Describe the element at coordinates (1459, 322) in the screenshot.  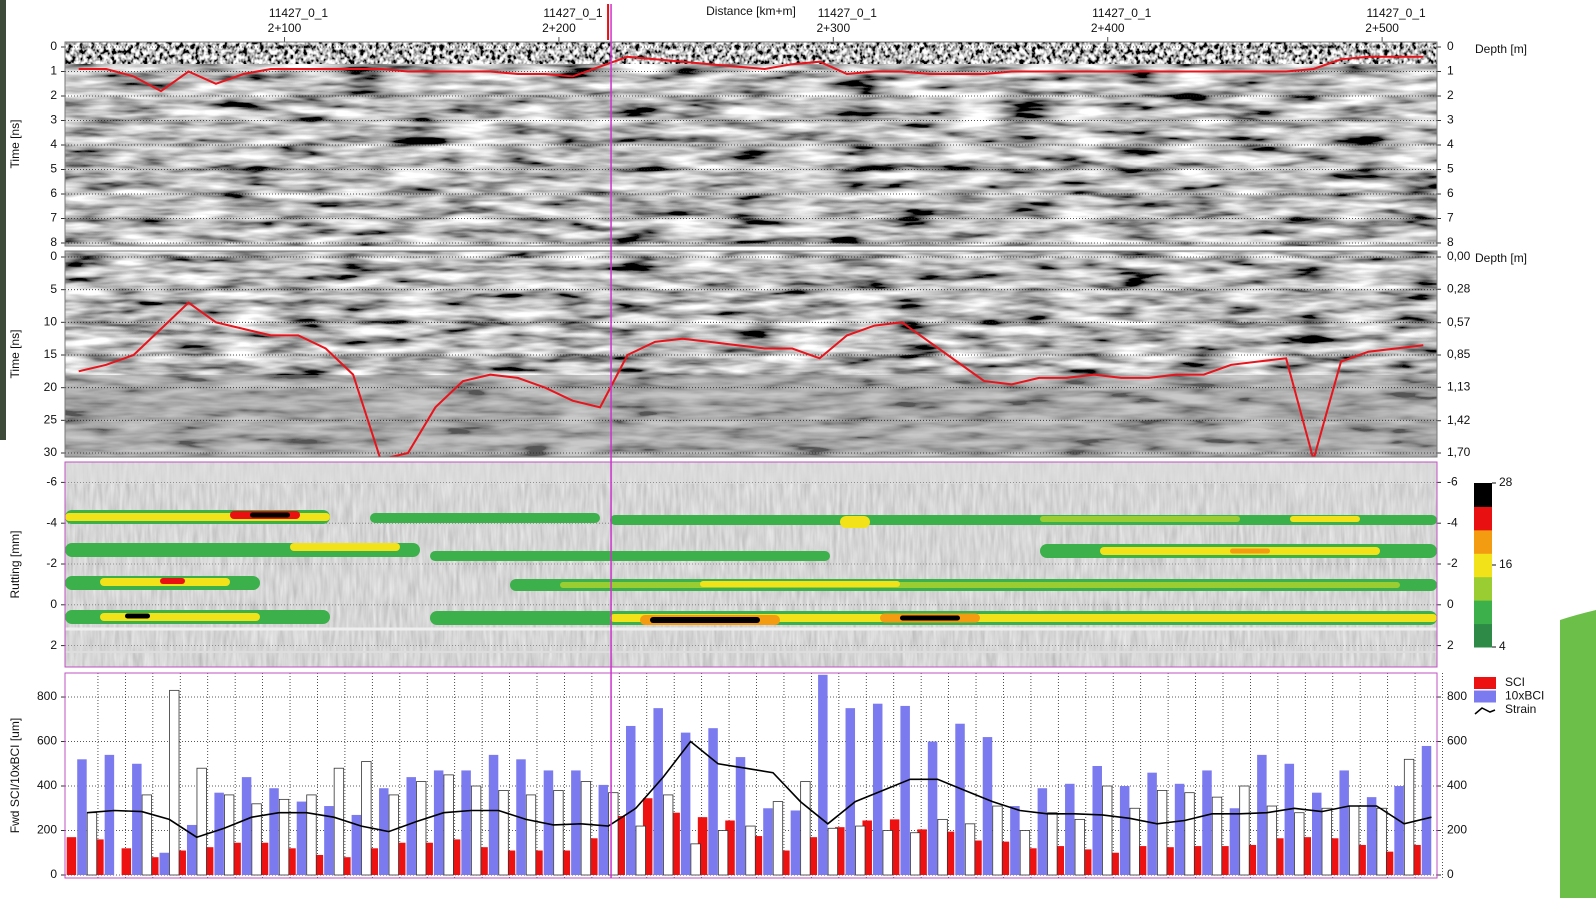
I see `y2-tick-label: 0,57` at that location.